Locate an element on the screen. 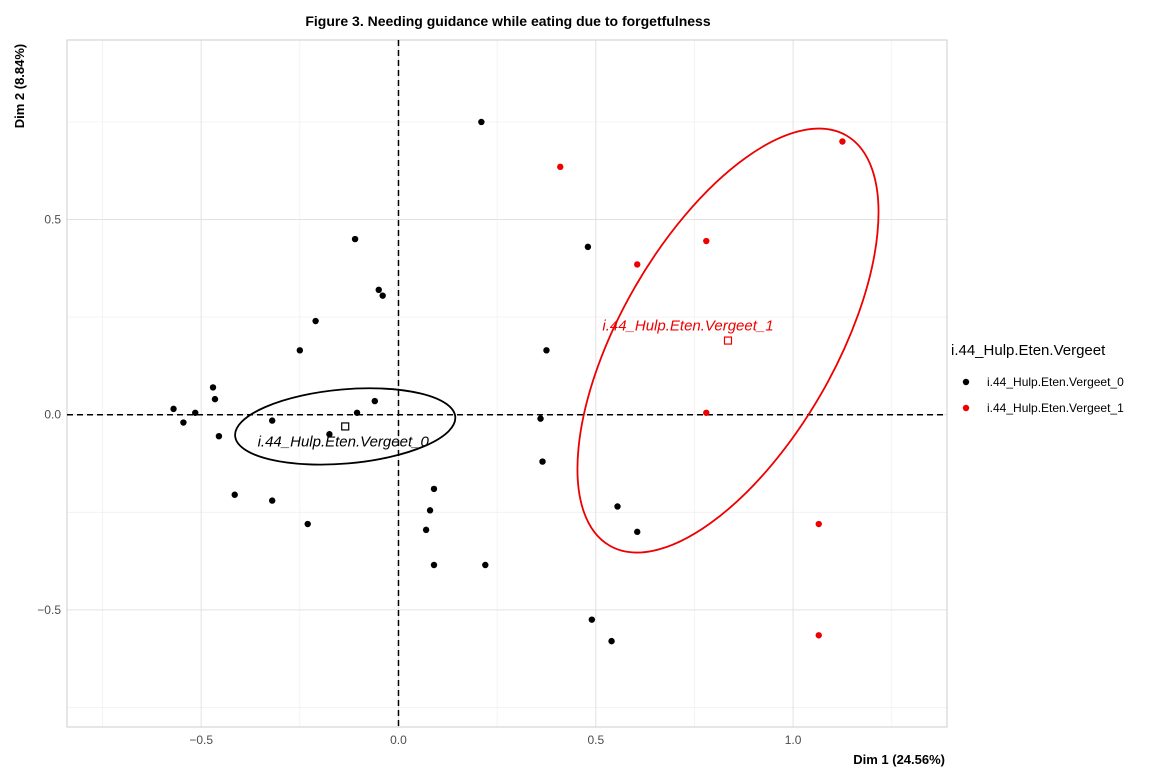 The image size is (1155, 768). x-tick-label: −0.5 is located at coordinates (201, 740).